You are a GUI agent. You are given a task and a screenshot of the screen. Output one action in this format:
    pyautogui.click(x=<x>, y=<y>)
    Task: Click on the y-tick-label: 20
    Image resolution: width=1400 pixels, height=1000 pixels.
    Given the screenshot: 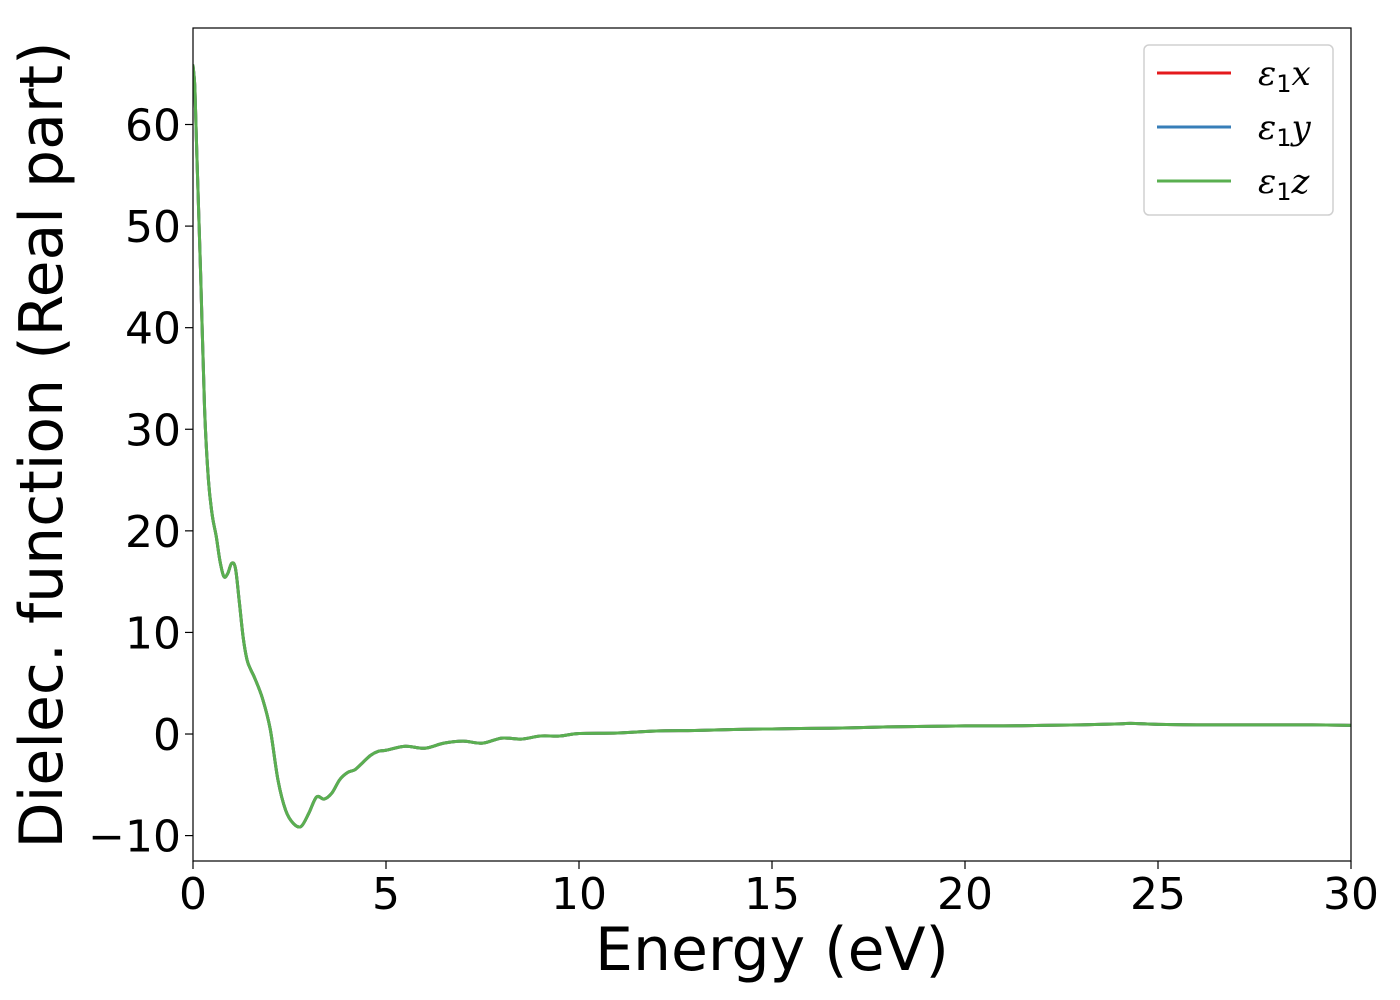 What is the action you would take?
    pyautogui.click(x=153, y=532)
    